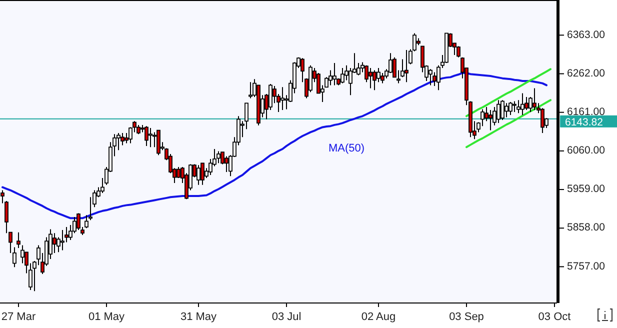 The width and height of the screenshot is (617, 328). I want to click on y-tick-label: 6262.00, so click(586, 73).